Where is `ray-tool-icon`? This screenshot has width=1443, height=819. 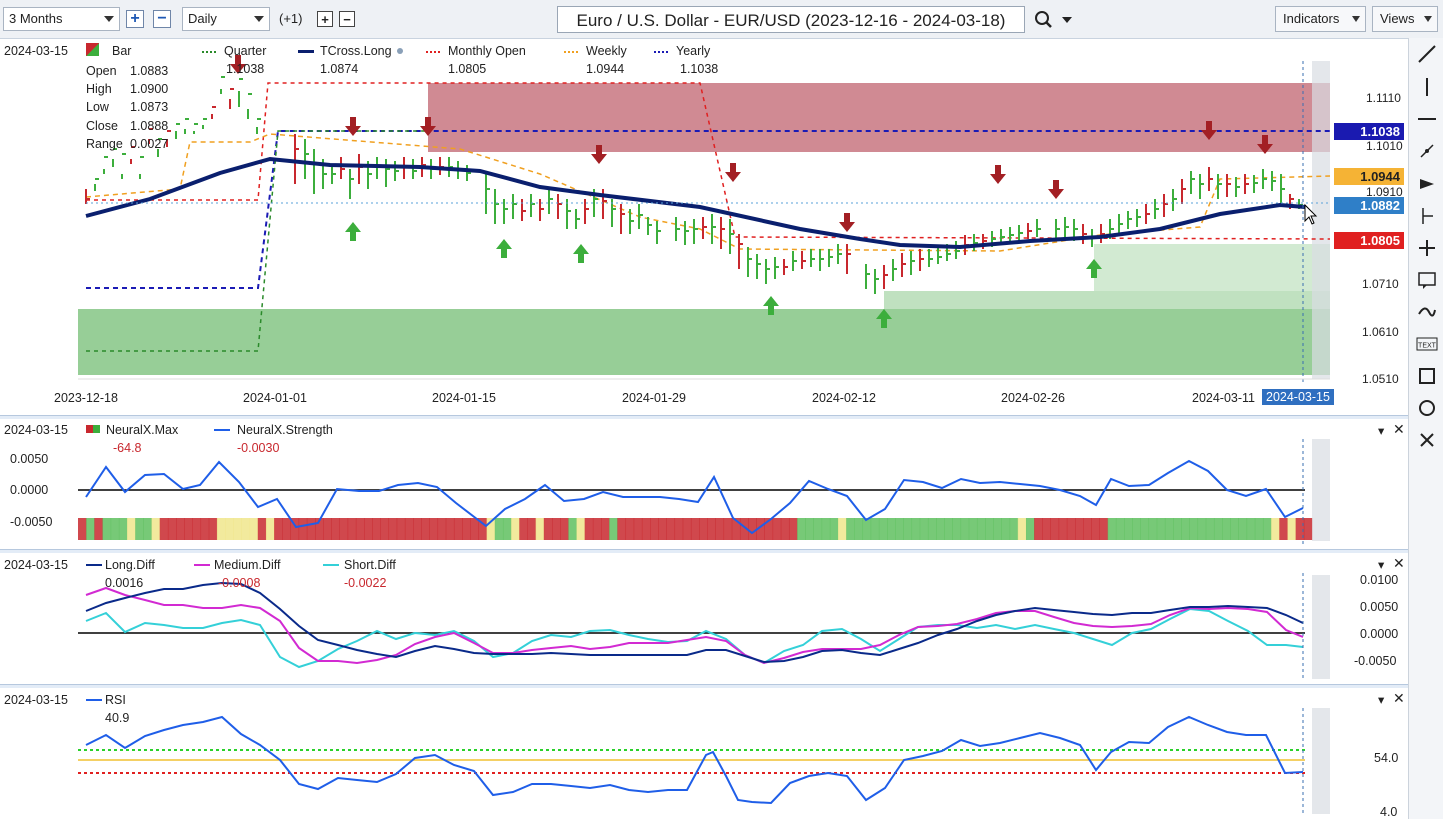
ray-tool-icon is located at coordinates (1427, 151).